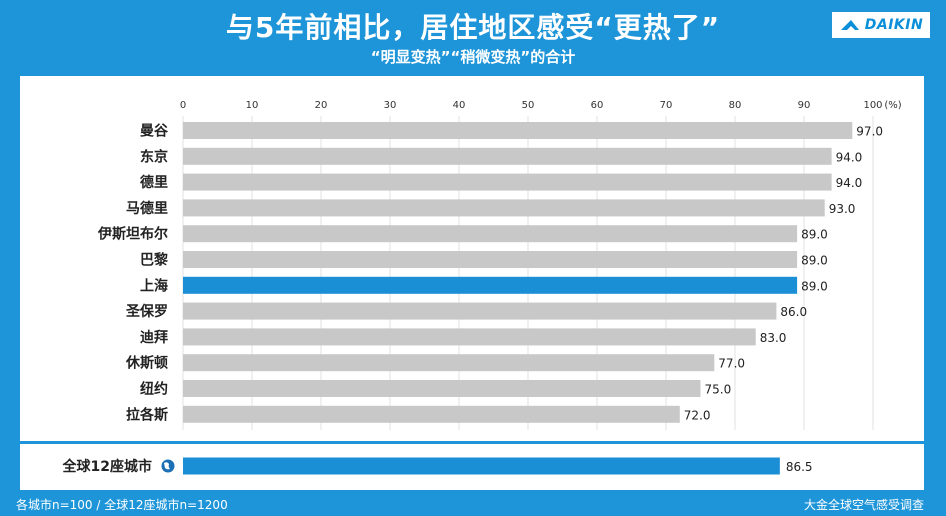 This screenshot has width=946, height=516. Describe the element at coordinates (863, 505) in the screenshot. I see `survey-source: 大金全球空气感受调查` at that location.